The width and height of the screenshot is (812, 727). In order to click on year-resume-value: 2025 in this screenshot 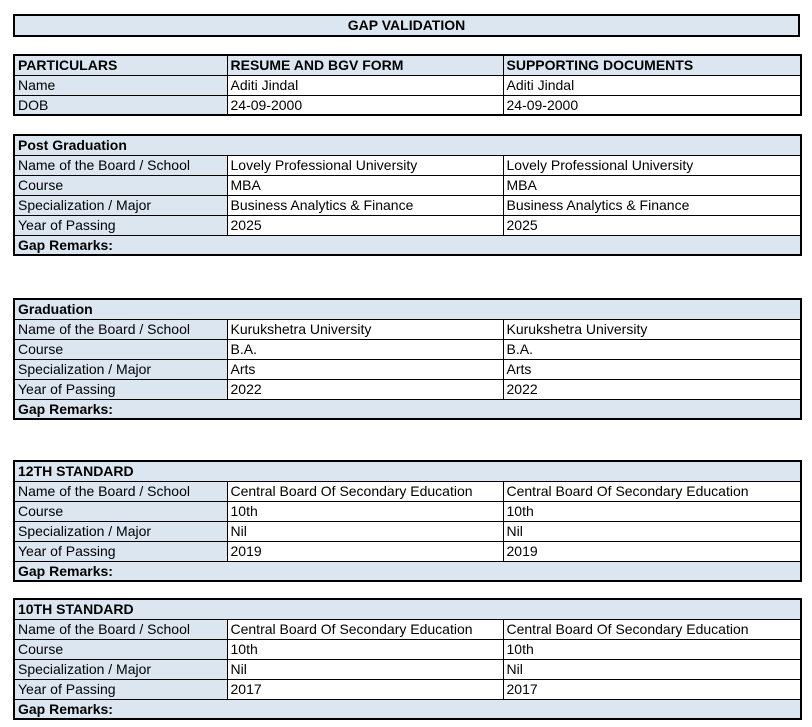, I will do `click(365, 225)`.